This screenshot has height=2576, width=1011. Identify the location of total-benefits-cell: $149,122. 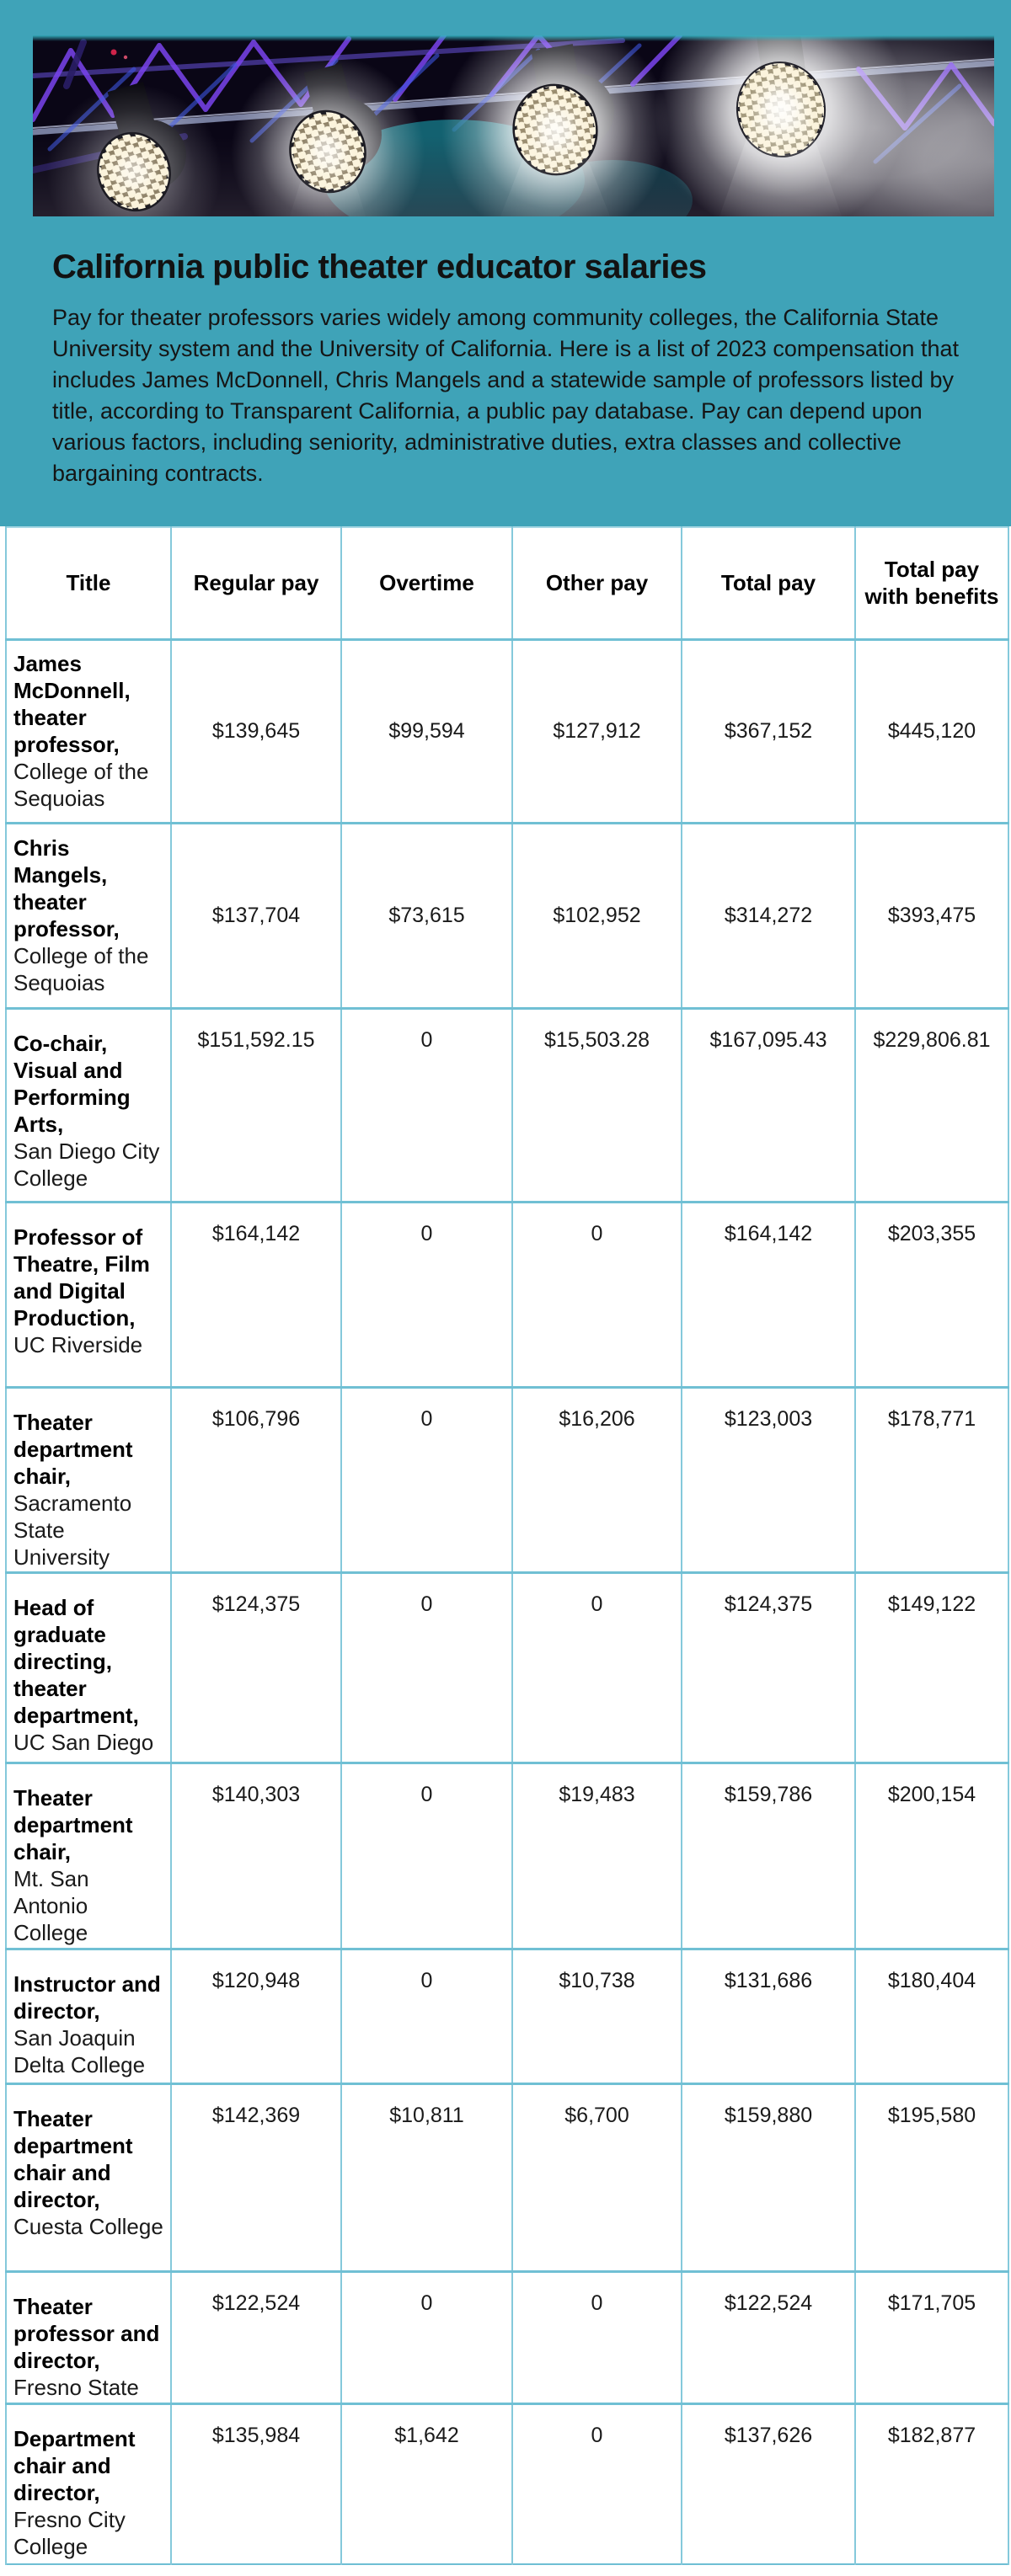
(931, 1667).